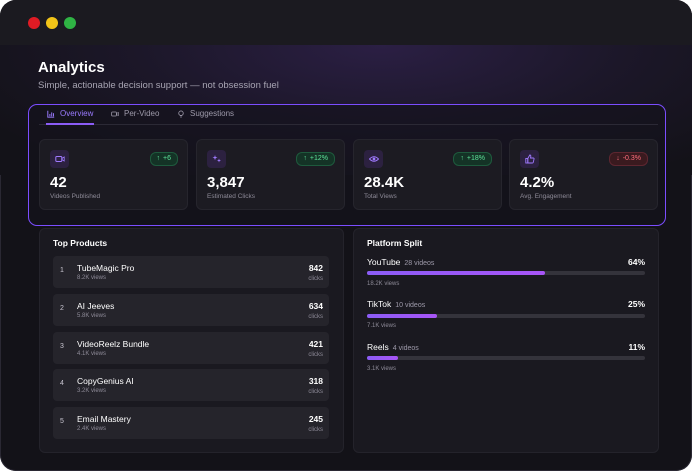 The height and width of the screenshot is (473, 692). What do you see at coordinates (70, 23) in the screenshot?
I see `maximize-window-button` at bounding box center [70, 23].